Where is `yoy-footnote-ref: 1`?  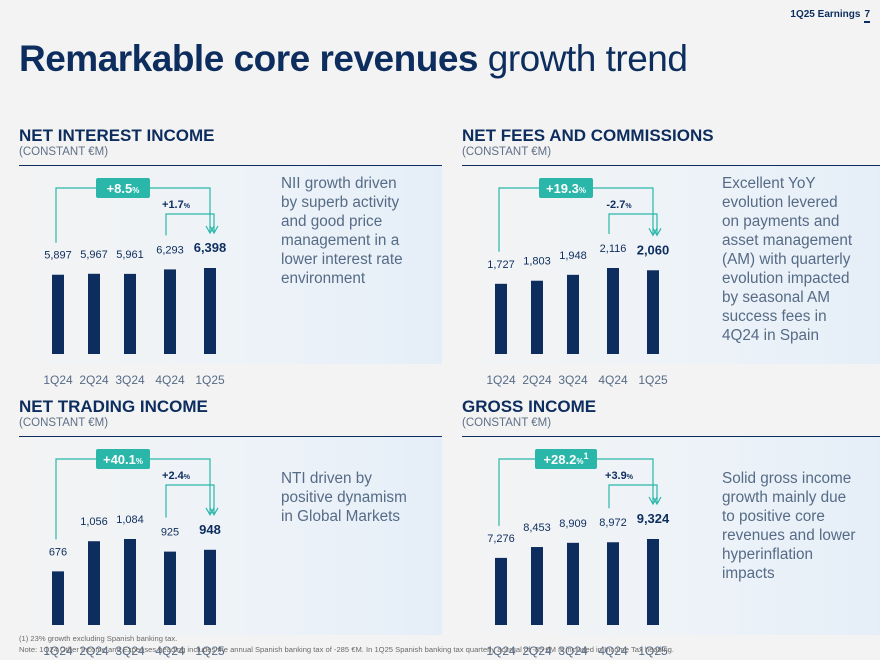 yoy-footnote-ref: 1 is located at coordinates (586, 456).